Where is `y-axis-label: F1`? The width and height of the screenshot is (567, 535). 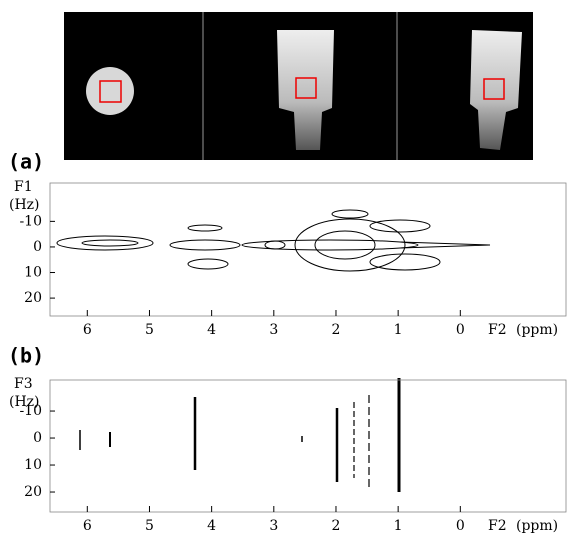
y-axis-label: F1 is located at coordinates (23, 187).